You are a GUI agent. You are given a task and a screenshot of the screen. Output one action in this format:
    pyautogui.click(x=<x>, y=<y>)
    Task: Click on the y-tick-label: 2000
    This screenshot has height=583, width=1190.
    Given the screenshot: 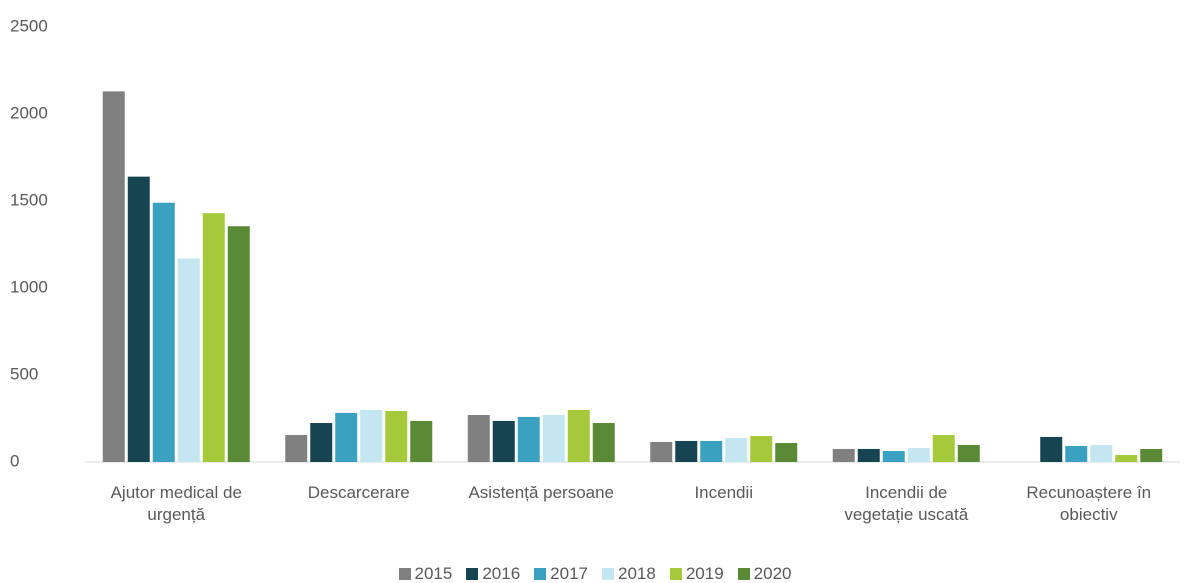 What is the action you would take?
    pyautogui.click(x=29, y=112)
    